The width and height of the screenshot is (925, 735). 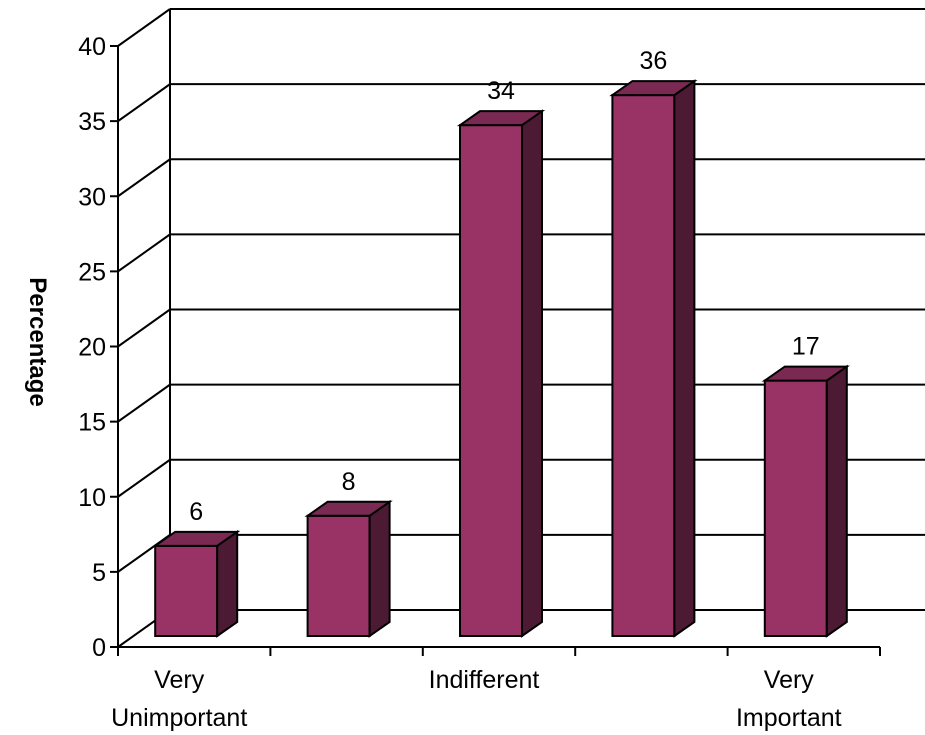 I want to click on x-axis-labels: Very Unimportant Indifferent Very Important, so click(x=476, y=699).